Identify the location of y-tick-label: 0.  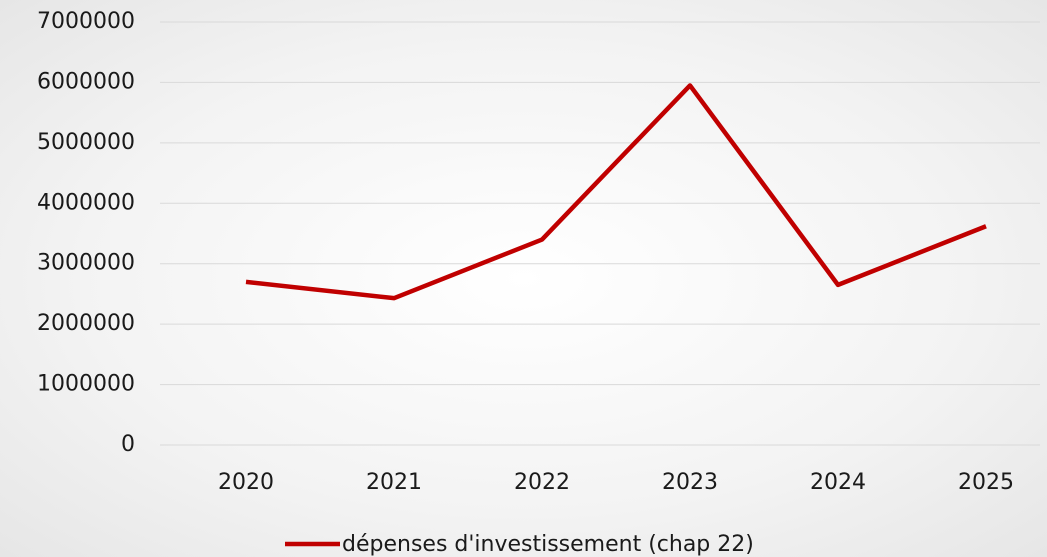
(128, 444).